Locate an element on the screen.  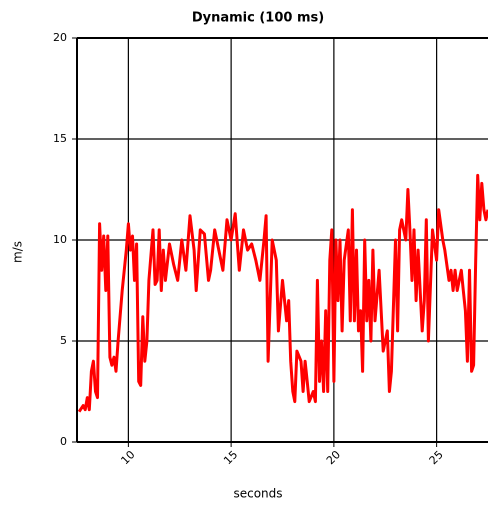
x-tick-label: 25 is located at coordinates (436, 457).